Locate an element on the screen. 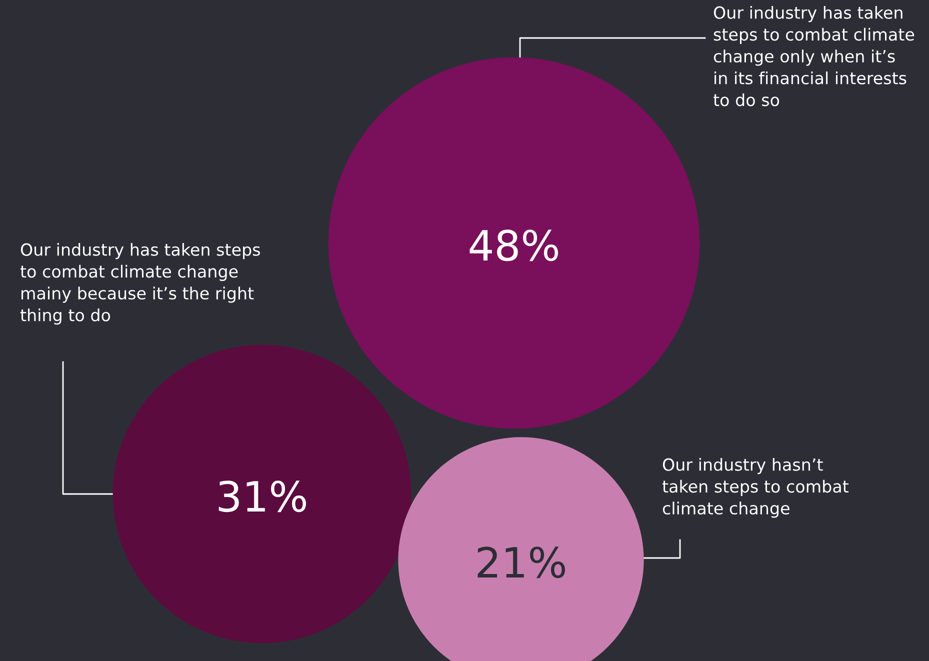 This screenshot has height=661, width=929. category-label: Our industry hasn’t taken steps to combat climate change is located at coordinates (755, 488).